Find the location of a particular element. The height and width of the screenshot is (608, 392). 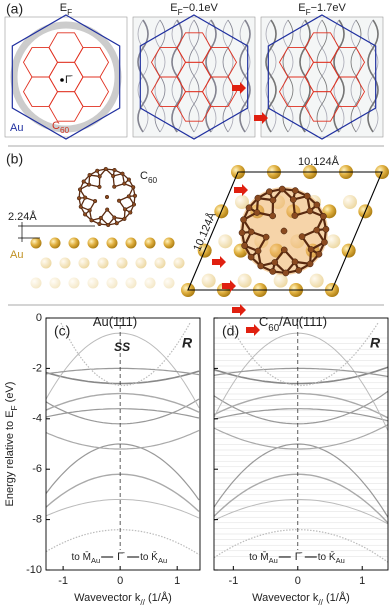

panel-title-main: E is located at coordinates (301, 8).